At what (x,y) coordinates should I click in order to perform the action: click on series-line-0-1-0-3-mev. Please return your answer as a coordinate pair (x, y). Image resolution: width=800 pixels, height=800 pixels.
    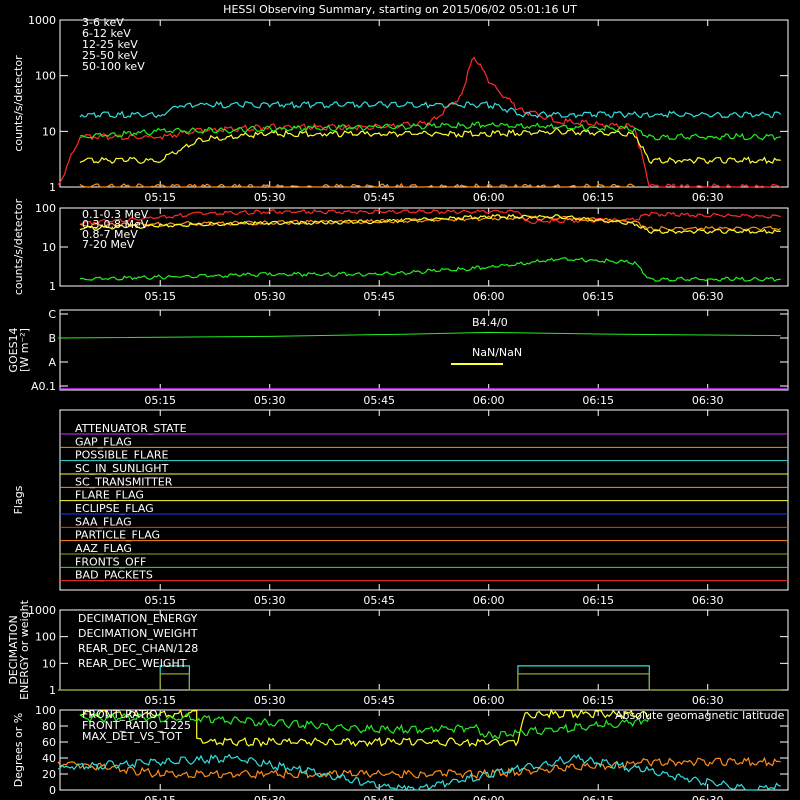
    Looking at the image, I should click on (430, 217).